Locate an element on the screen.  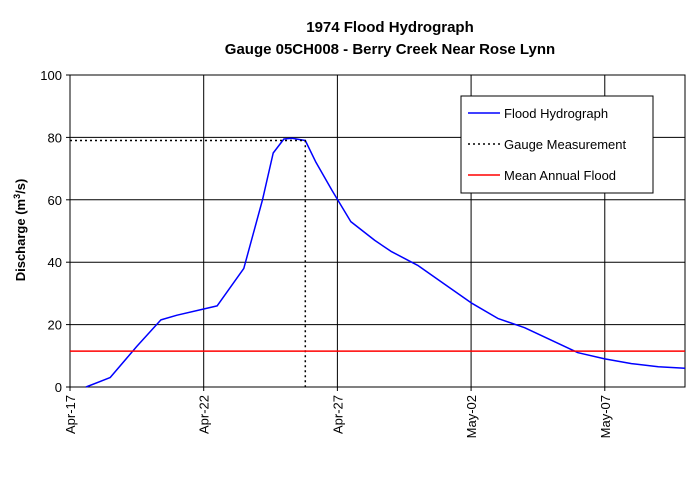
y-tick-label: 0 is located at coordinates (58, 387).